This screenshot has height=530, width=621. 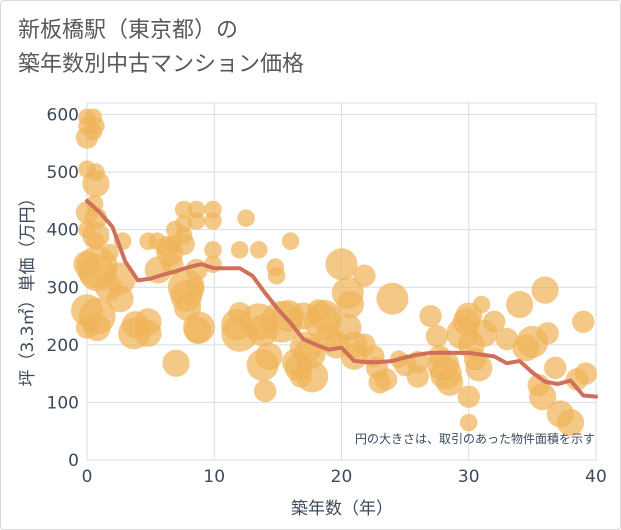 What do you see at coordinates (87, 477) in the screenshot?
I see `x-tick-label: 0` at bounding box center [87, 477].